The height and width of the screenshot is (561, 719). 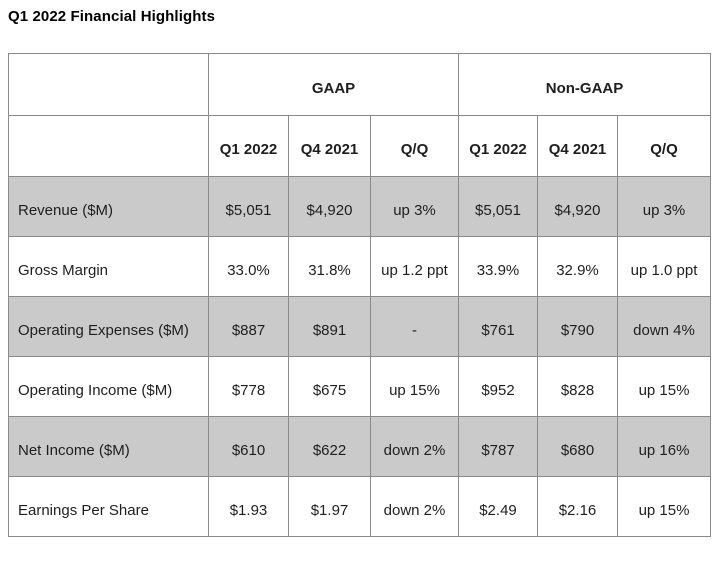 I want to click on value-cell: $2.16, so click(x=577, y=506).